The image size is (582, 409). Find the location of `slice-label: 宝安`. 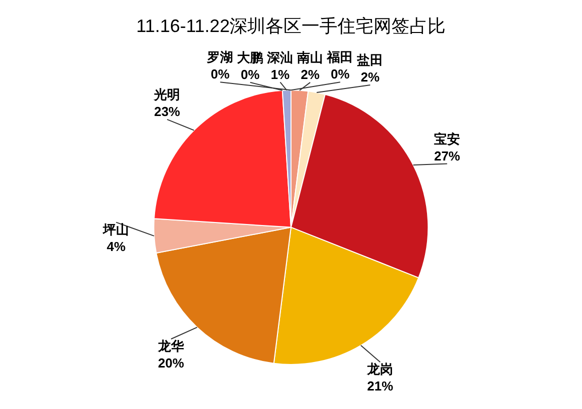

slice-label: 宝安 is located at coordinates (447, 138).